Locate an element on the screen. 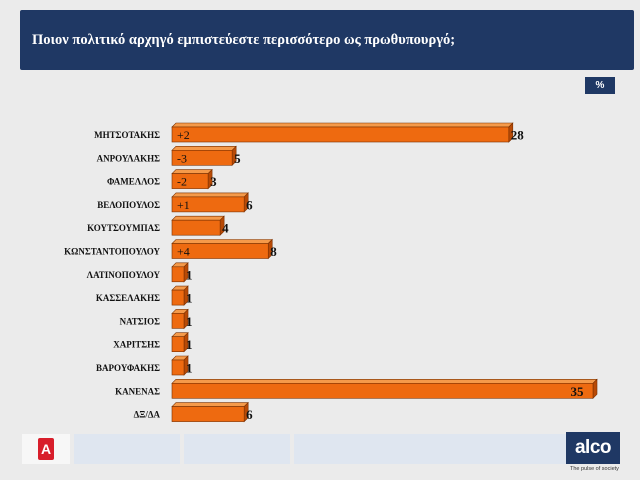 The height and width of the screenshot is (480, 640). footer-logo-area: A is located at coordinates (46, 449).